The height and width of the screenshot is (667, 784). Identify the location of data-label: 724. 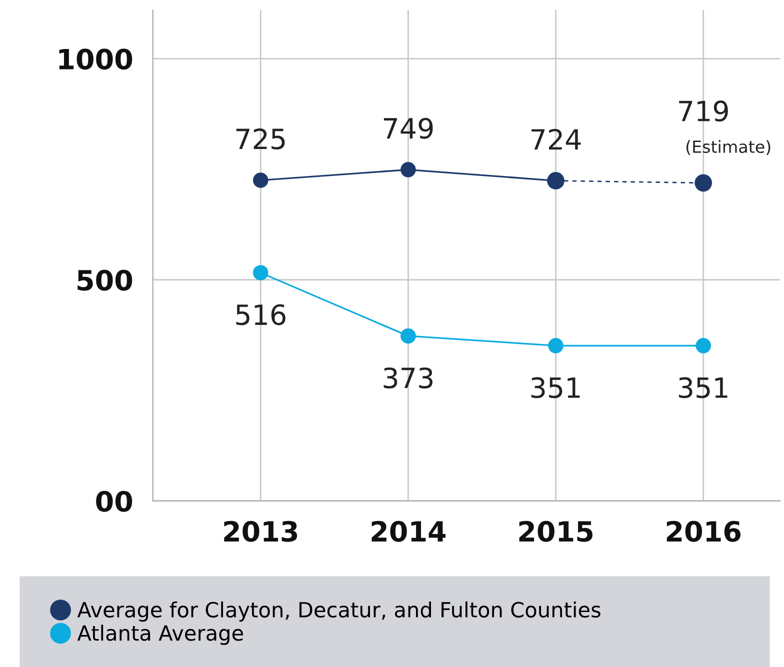
(556, 139).